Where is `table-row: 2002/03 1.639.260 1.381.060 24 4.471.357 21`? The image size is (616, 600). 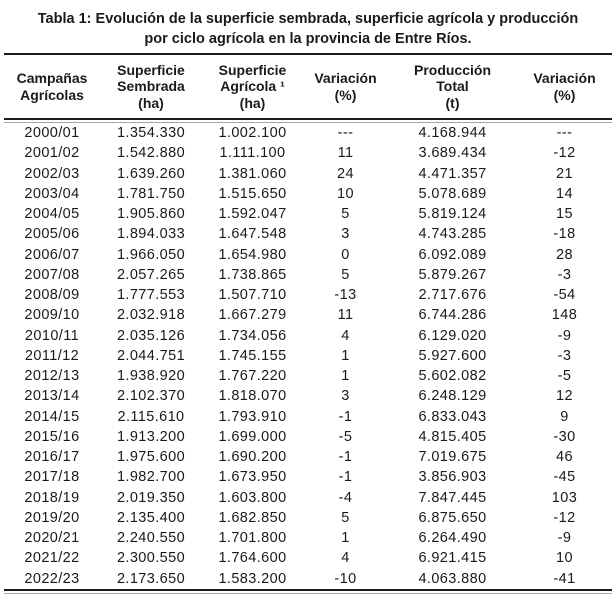
table-row: 2002/03 1.639.260 1.381.060 24 4.471.357 21 is located at coordinates (308, 174).